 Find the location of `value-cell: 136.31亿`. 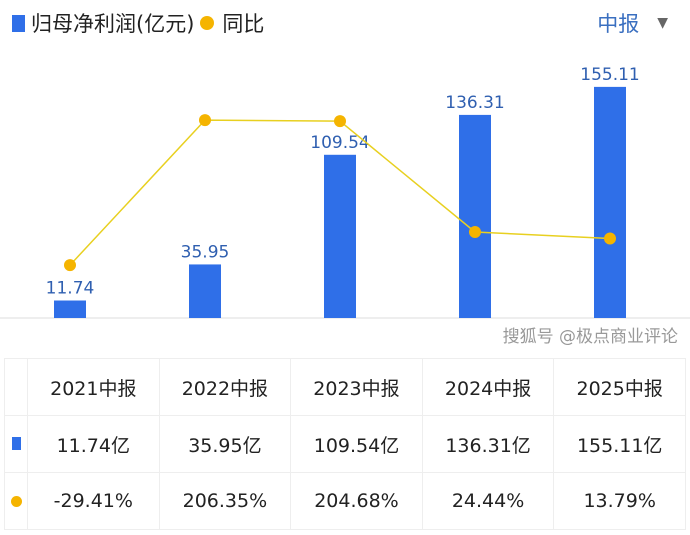

value-cell: 136.31亿 is located at coordinates (488, 444).